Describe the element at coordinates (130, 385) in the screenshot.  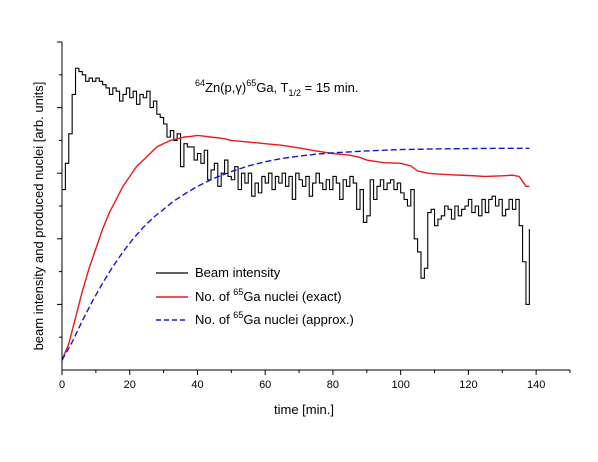
I see `x-tick-label: 20` at that location.